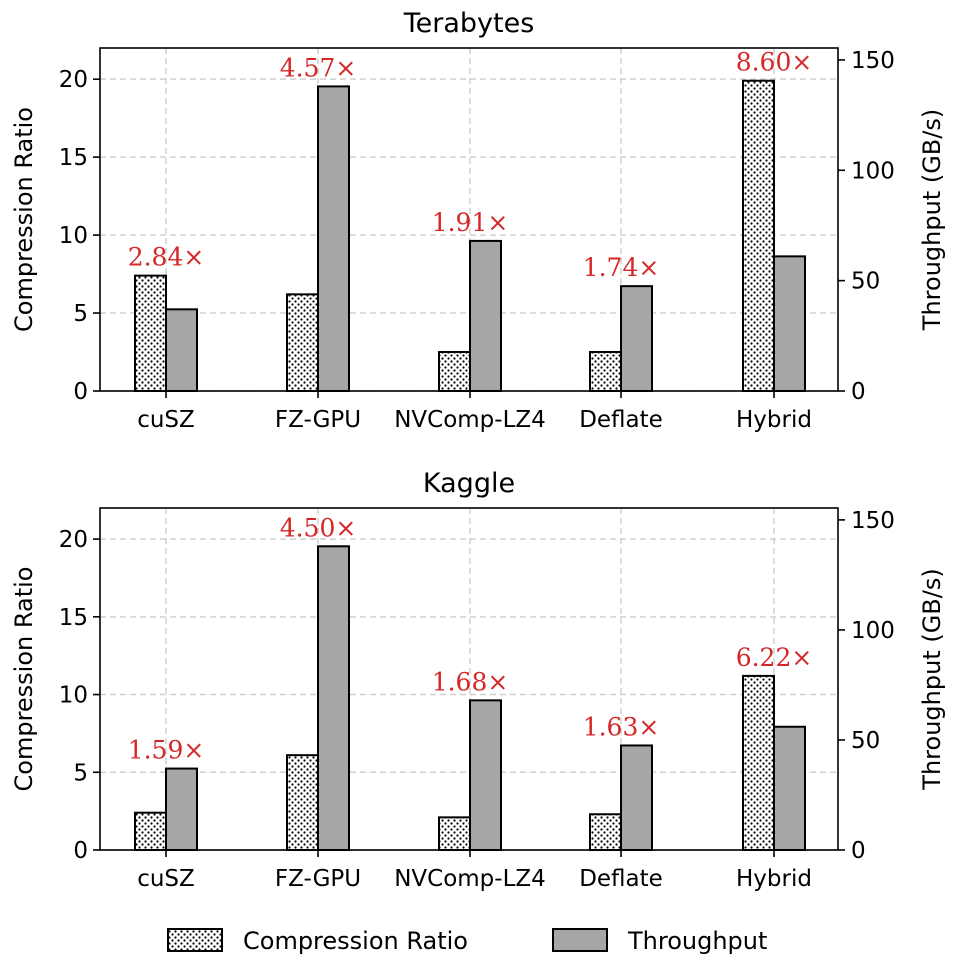  What do you see at coordinates (580, 940) in the screenshot?
I see `legend-swatch-throughput` at bounding box center [580, 940].